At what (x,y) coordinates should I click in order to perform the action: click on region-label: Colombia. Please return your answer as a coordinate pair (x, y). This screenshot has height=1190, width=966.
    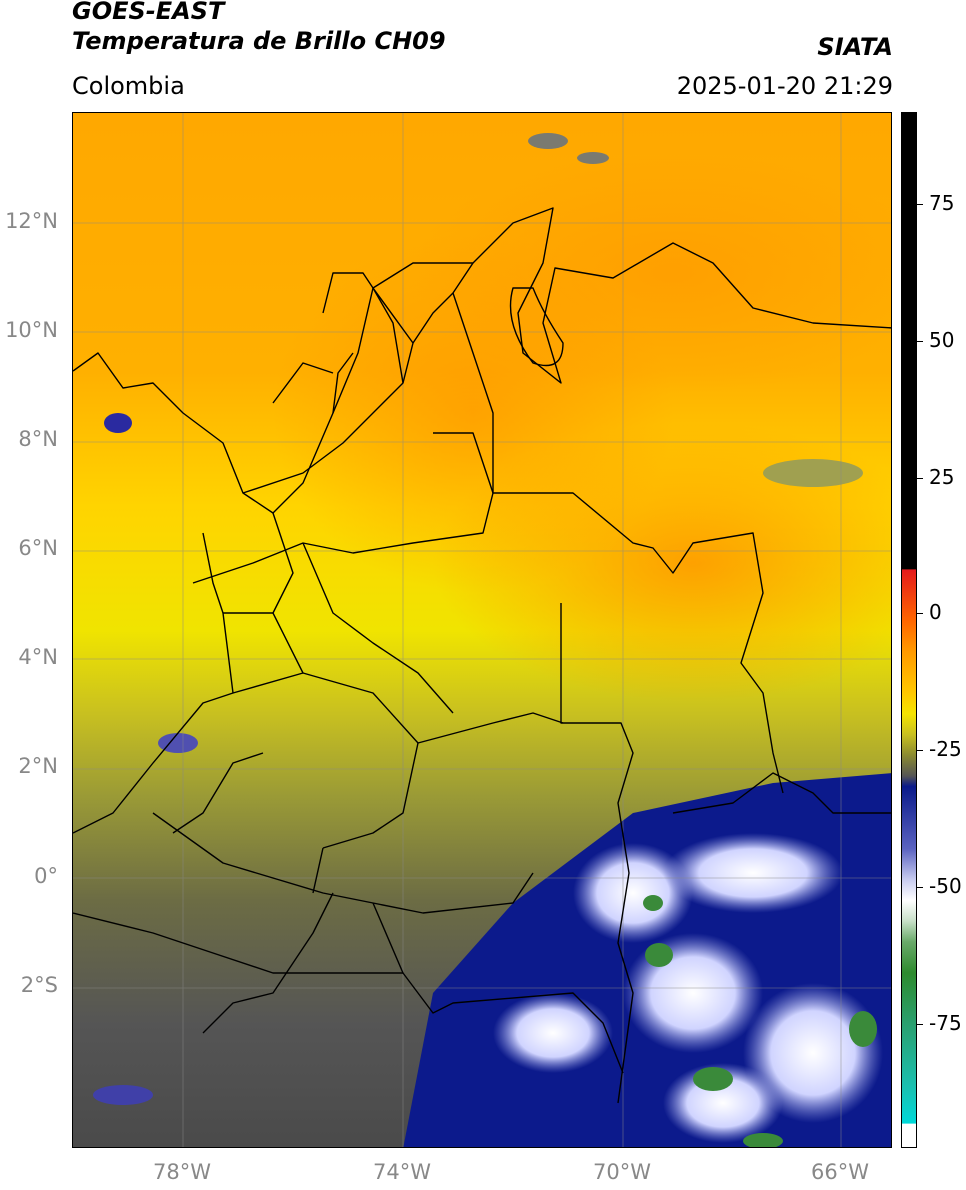
    Looking at the image, I should click on (128, 86).